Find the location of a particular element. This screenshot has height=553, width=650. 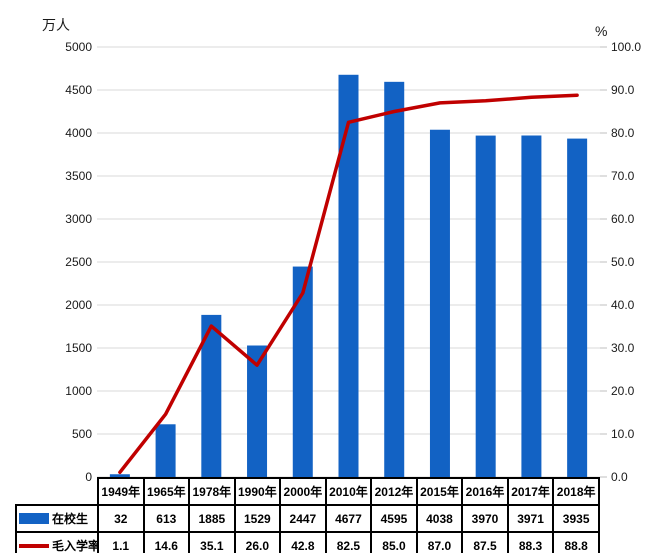

legend-line-swatch-icon is located at coordinates (34, 545).